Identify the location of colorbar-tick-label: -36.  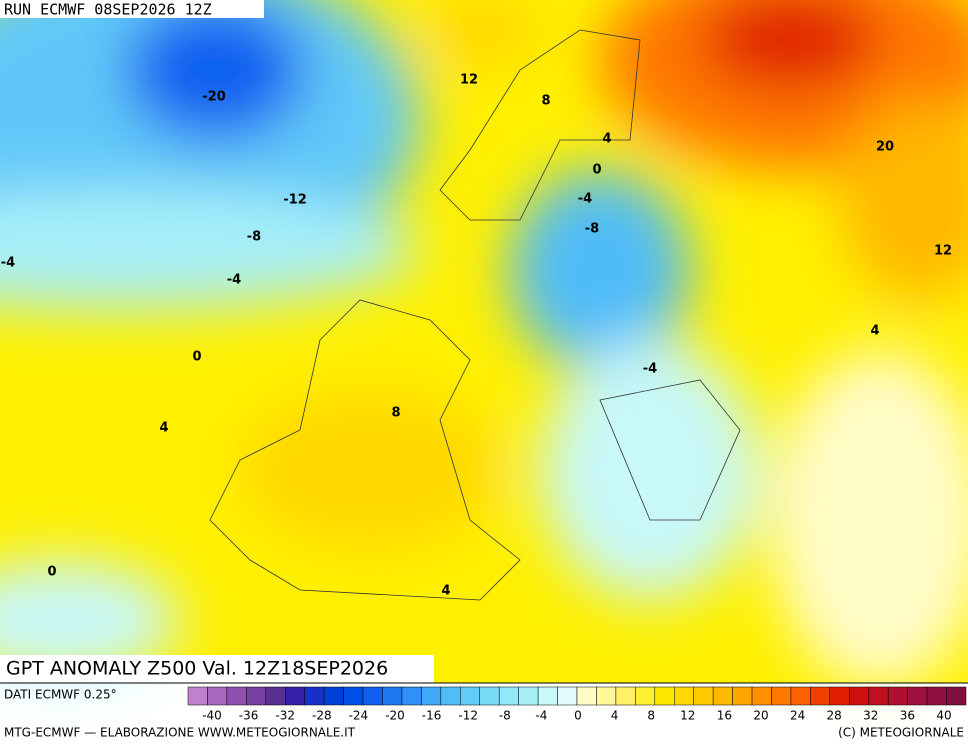
(249, 716).